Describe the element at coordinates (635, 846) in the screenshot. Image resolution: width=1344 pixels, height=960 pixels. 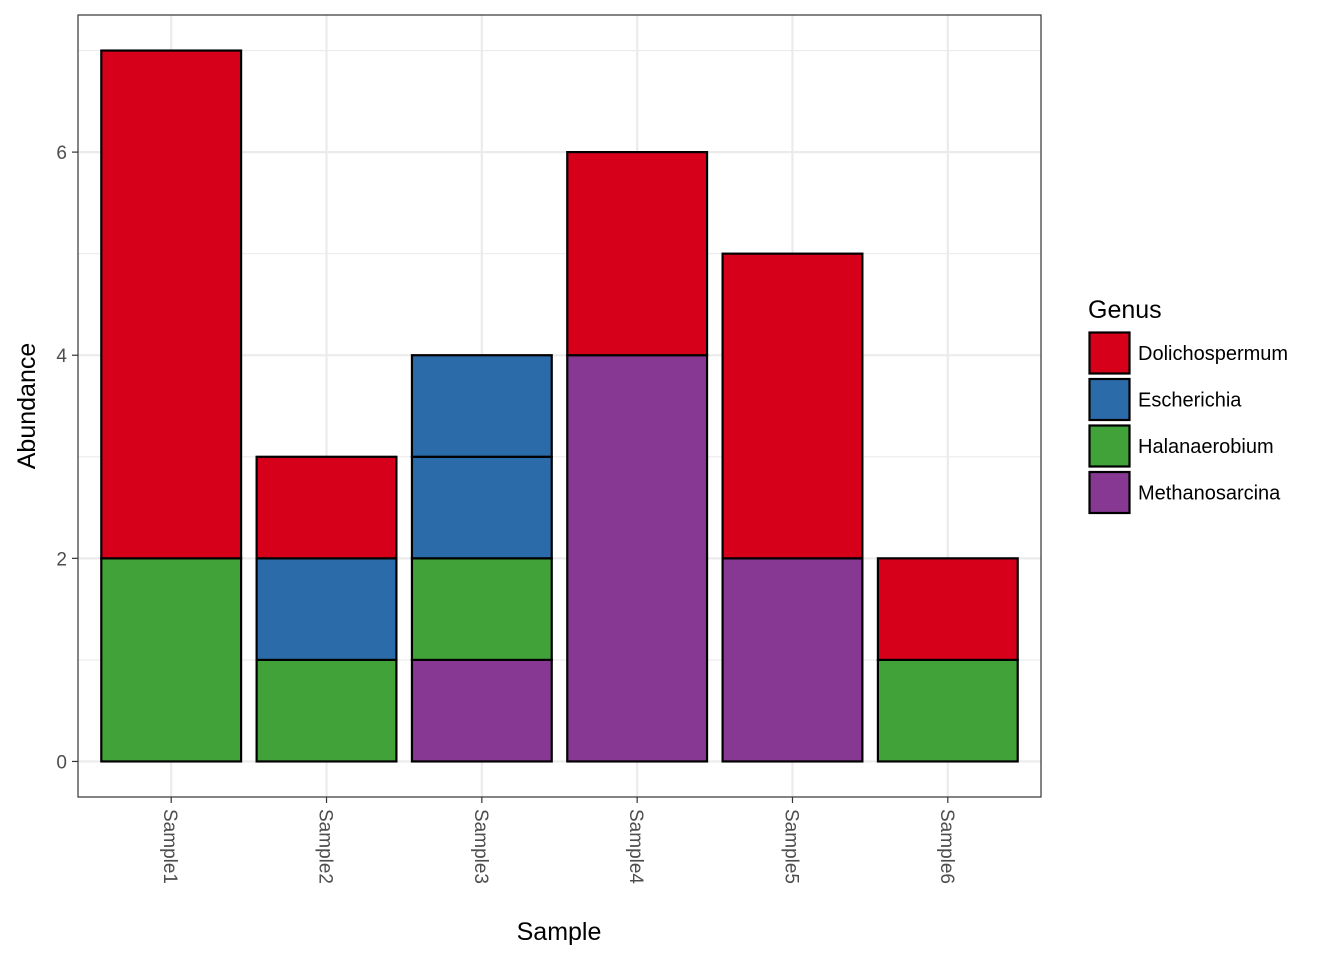
I see `x-tick-label: Sample4` at that location.